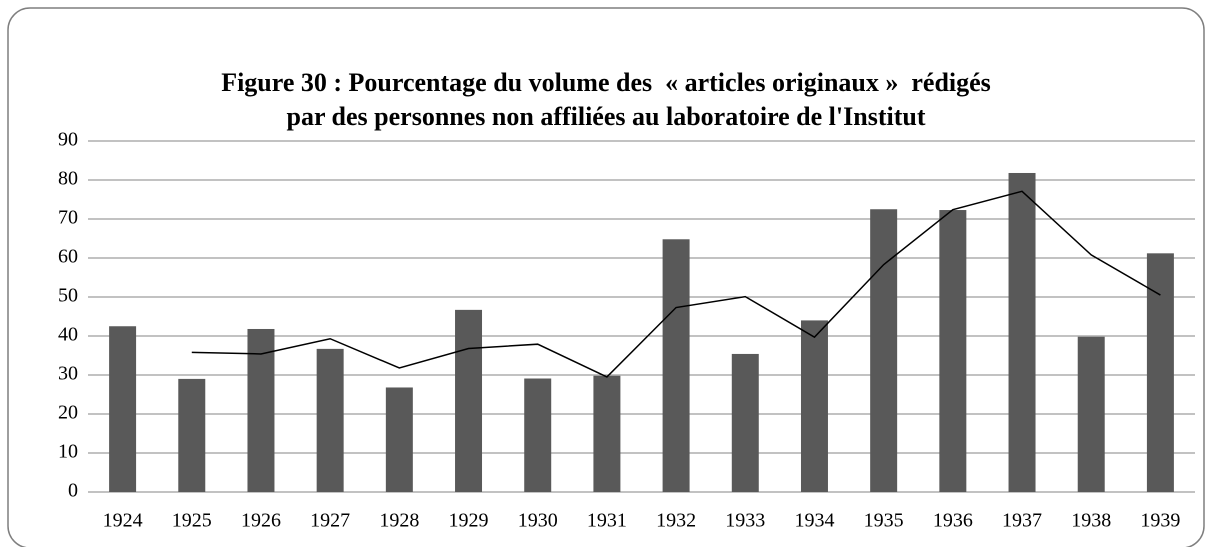 This screenshot has height=547, width=1212. What do you see at coordinates (68, 257) in the screenshot?
I see `y-tick-label: 60` at bounding box center [68, 257].